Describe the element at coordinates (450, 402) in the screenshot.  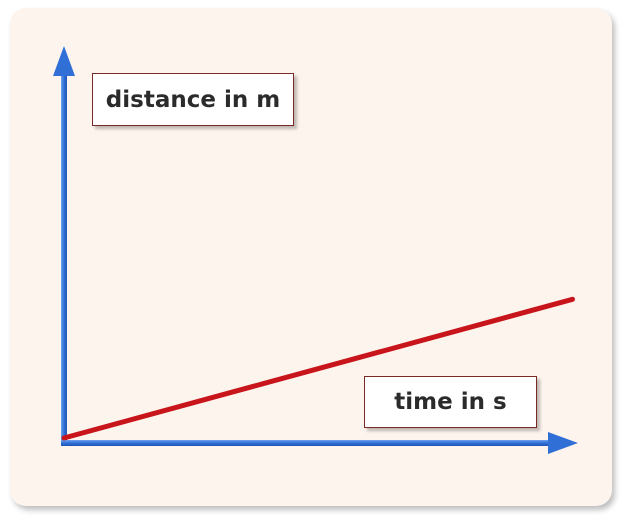
I see `x-axis-label: time in s` at that location.